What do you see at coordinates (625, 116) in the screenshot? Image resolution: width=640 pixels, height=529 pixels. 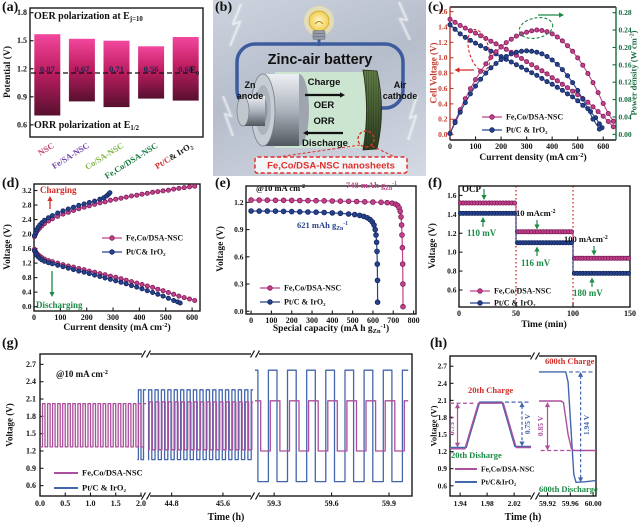 I see `svg-text: 0.04` at bounding box center [625, 116].